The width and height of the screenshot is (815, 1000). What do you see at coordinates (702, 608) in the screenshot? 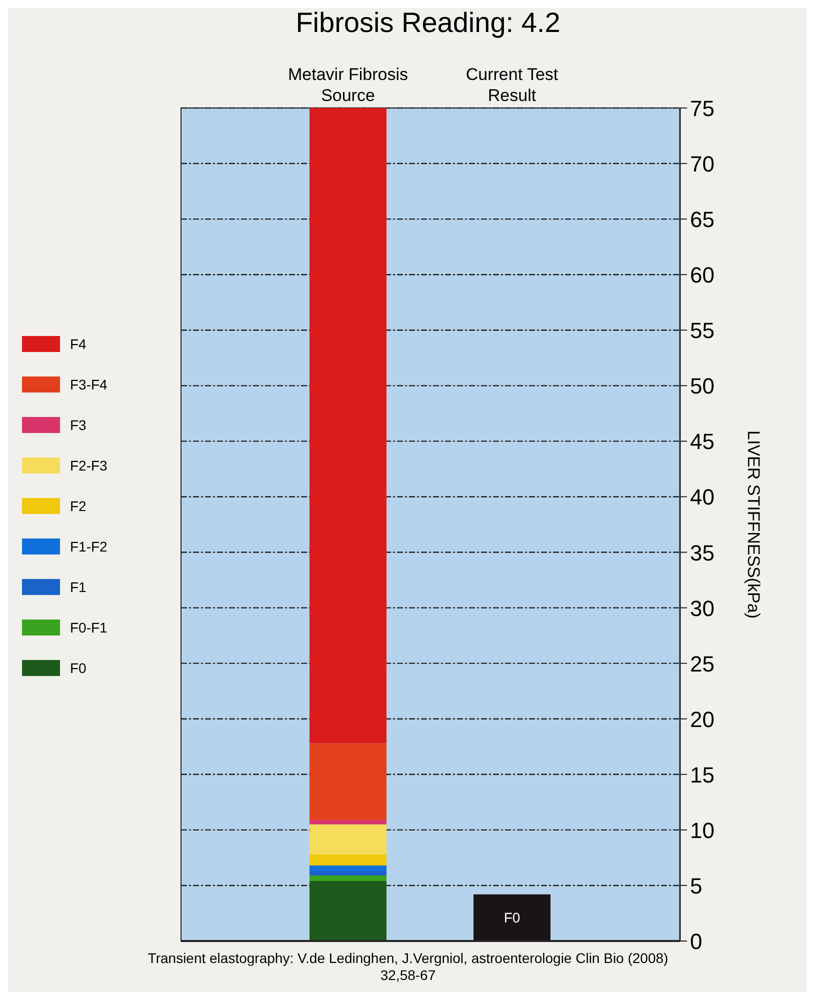
I see `y-tick-label: 30` at bounding box center [702, 608].